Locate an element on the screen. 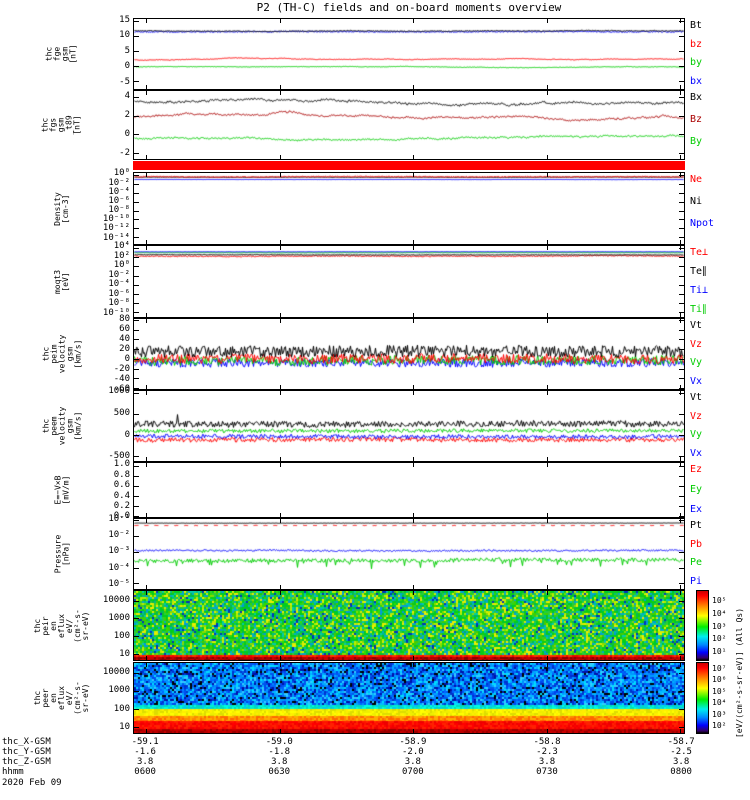 The height and width of the screenshot is (800, 750). efield-plot-canvas is located at coordinates (409, 490).